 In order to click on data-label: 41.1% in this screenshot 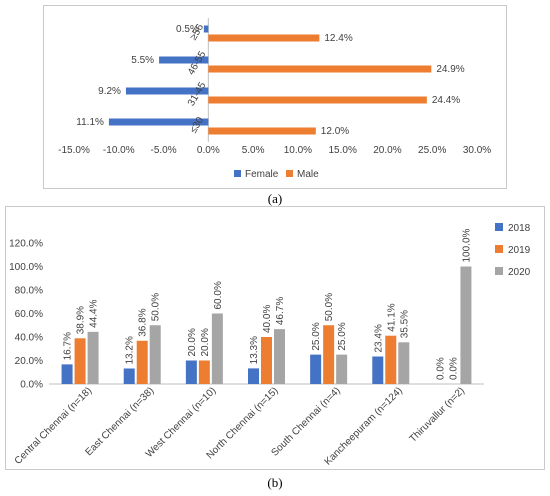, I will do `click(391, 317)`.